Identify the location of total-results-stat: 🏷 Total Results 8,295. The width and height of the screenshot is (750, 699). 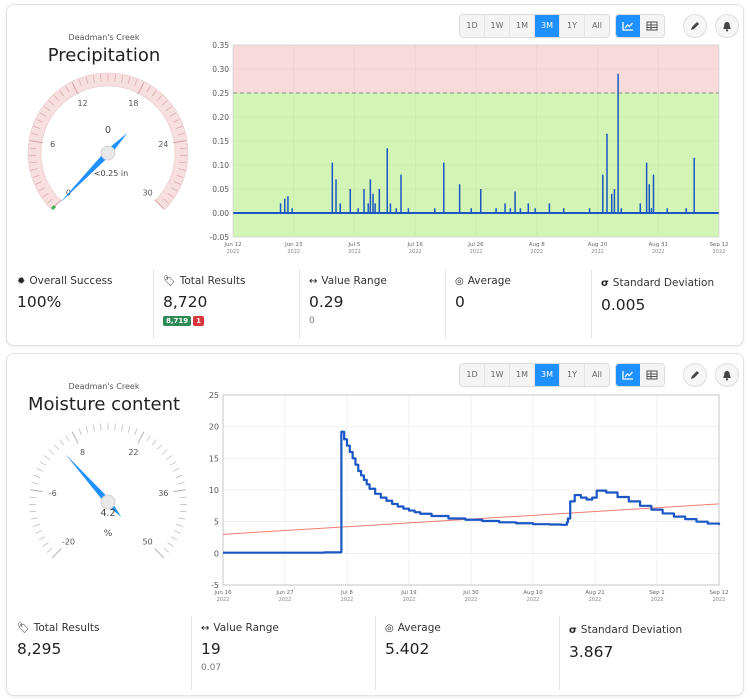
(99, 652).